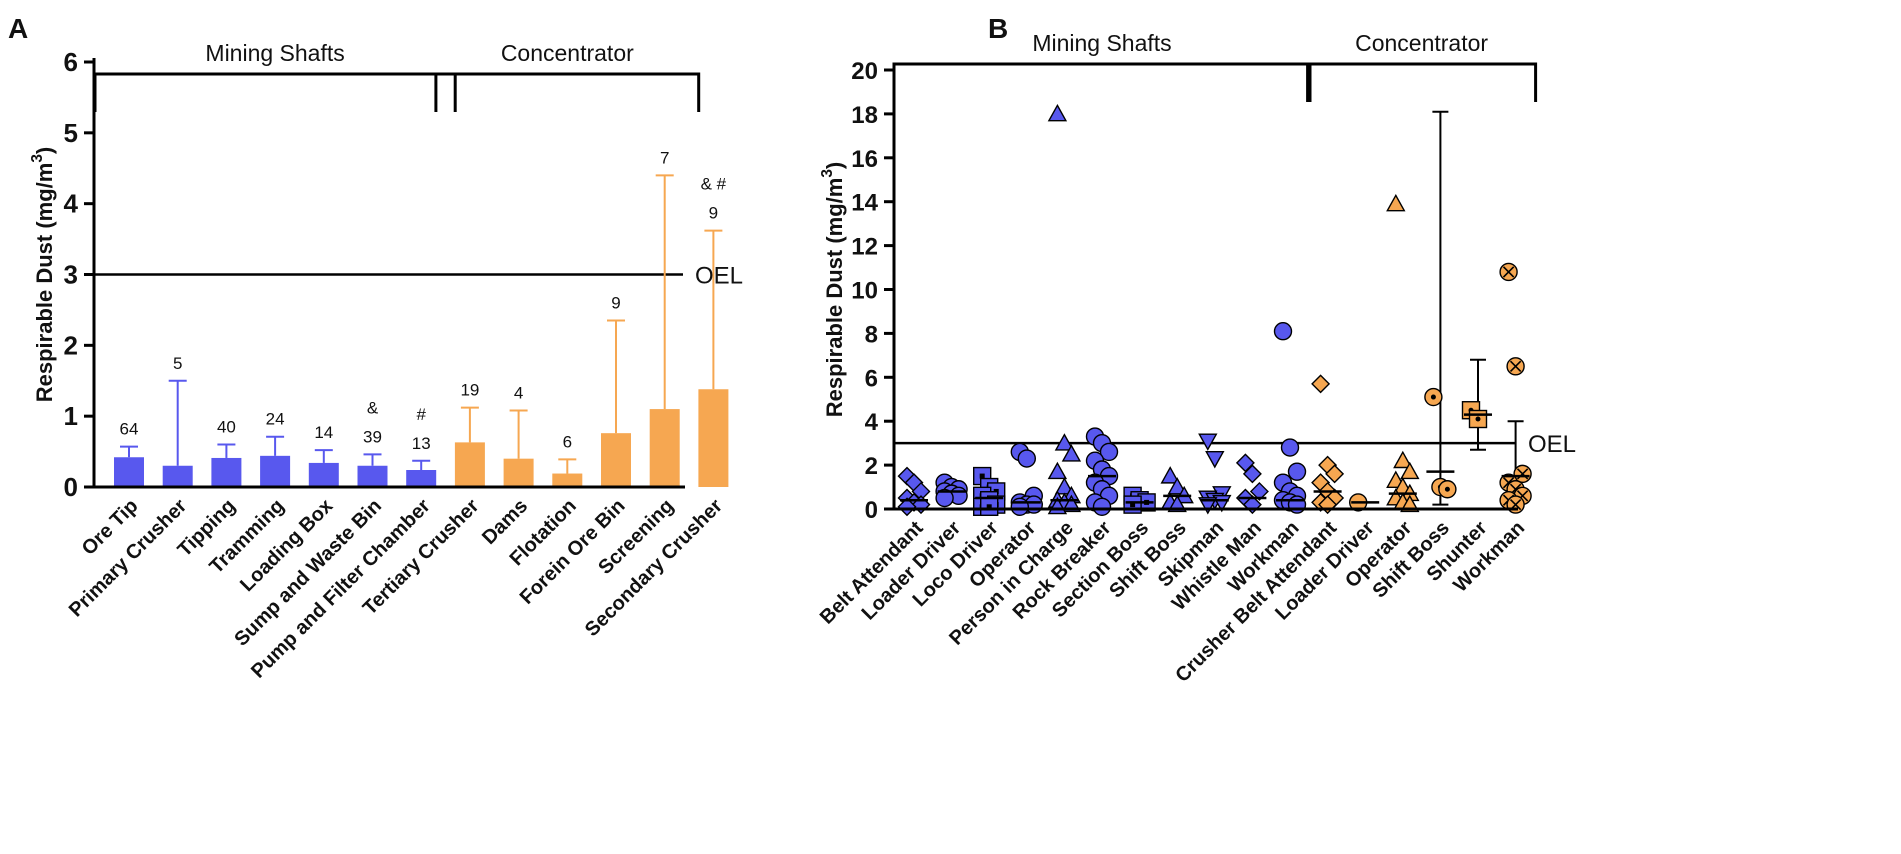 The height and width of the screenshot is (854, 1901). Describe the element at coordinates (373, 407) in the screenshot. I see `significance-mark: &` at that location.